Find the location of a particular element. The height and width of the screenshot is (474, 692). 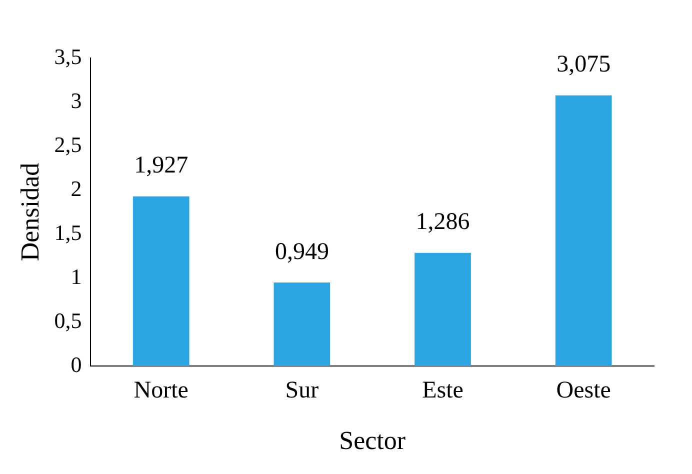

data-label: 0,949 is located at coordinates (301, 251).